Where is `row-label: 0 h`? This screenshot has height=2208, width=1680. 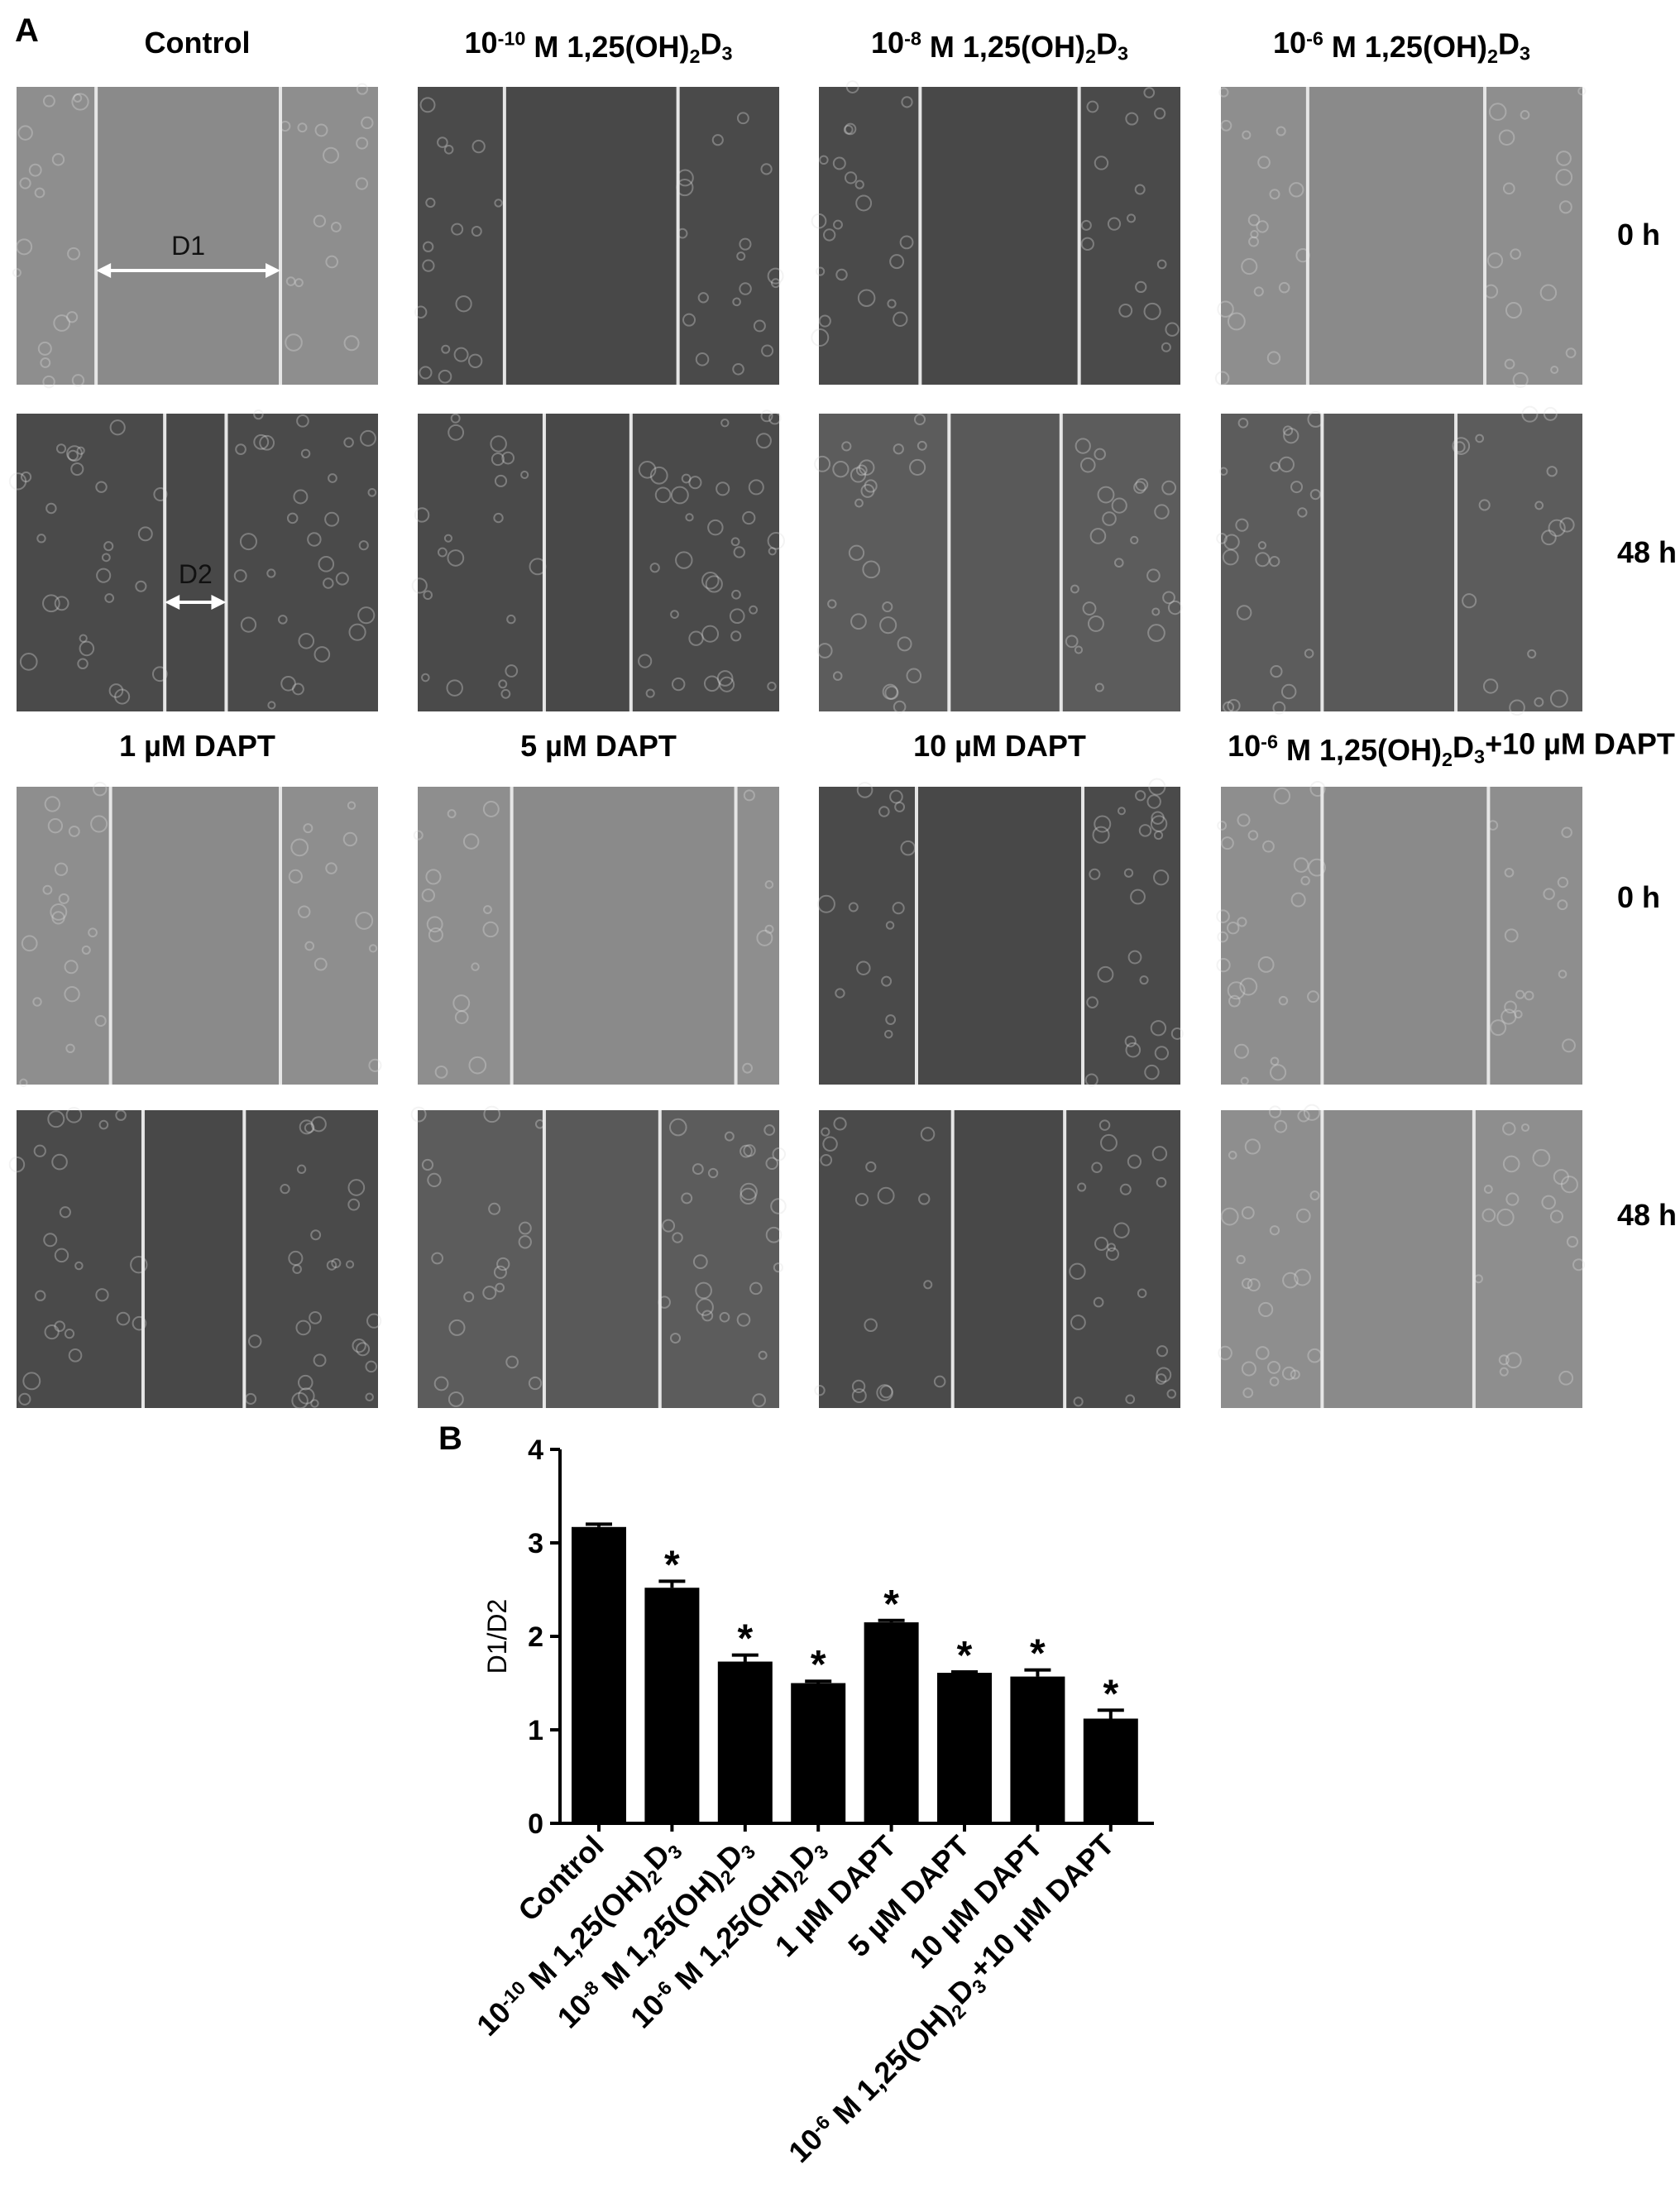 row-label: 0 h is located at coordinates (1638, 234).